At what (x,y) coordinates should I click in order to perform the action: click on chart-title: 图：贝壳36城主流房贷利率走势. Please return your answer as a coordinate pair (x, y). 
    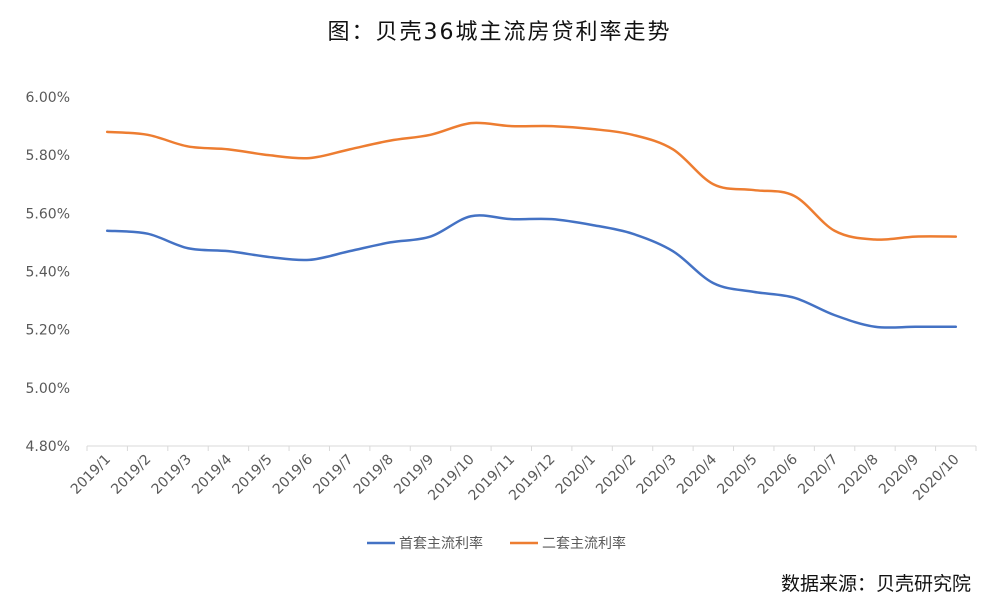
    Looking at the image, I should click on (499, 32).